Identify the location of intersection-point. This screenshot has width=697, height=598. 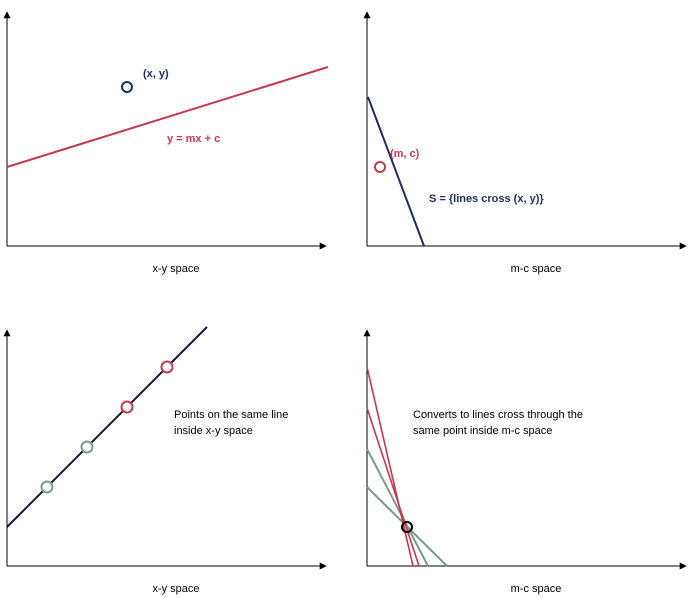
(407, 527).